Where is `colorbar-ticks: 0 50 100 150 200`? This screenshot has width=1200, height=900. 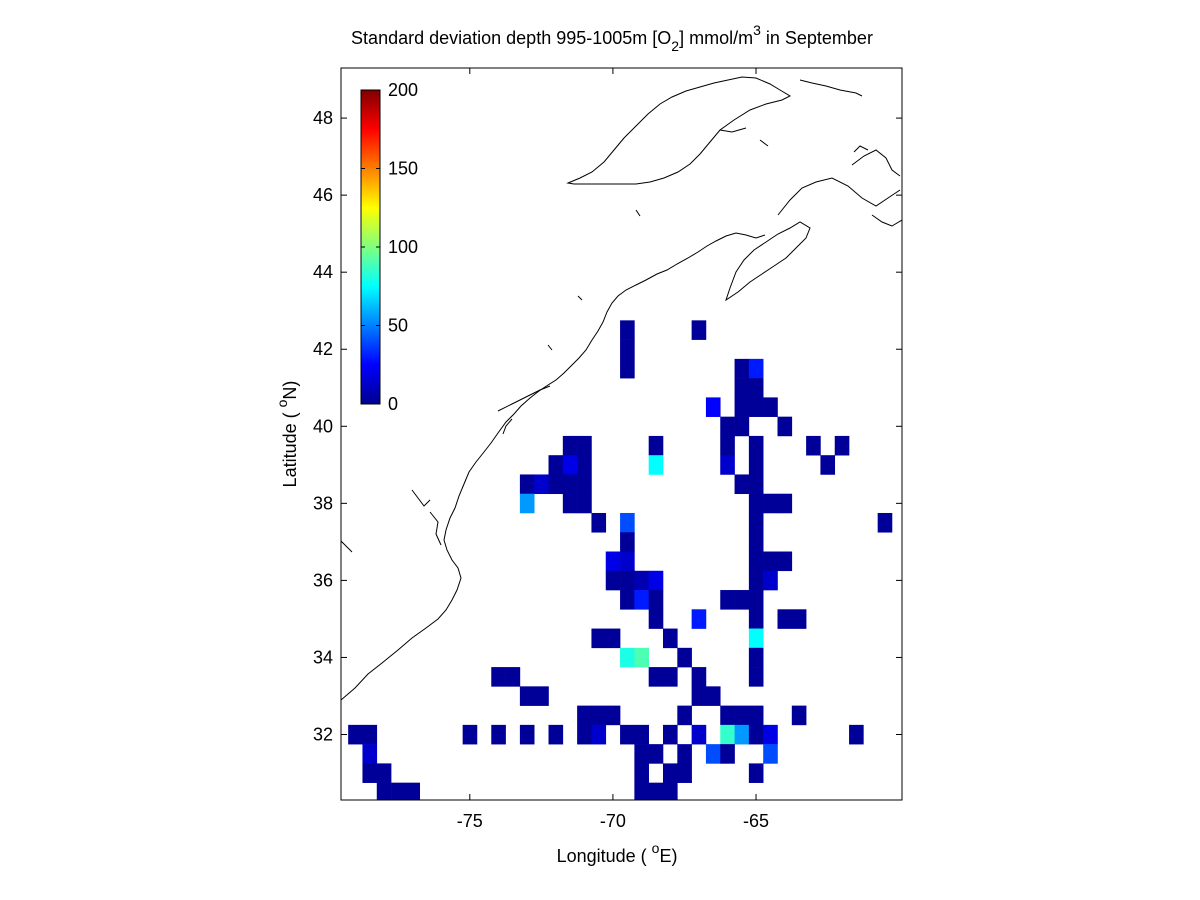 colorbar-ticks: 0 50 100 150 200 is located at coordinates (389, 247).